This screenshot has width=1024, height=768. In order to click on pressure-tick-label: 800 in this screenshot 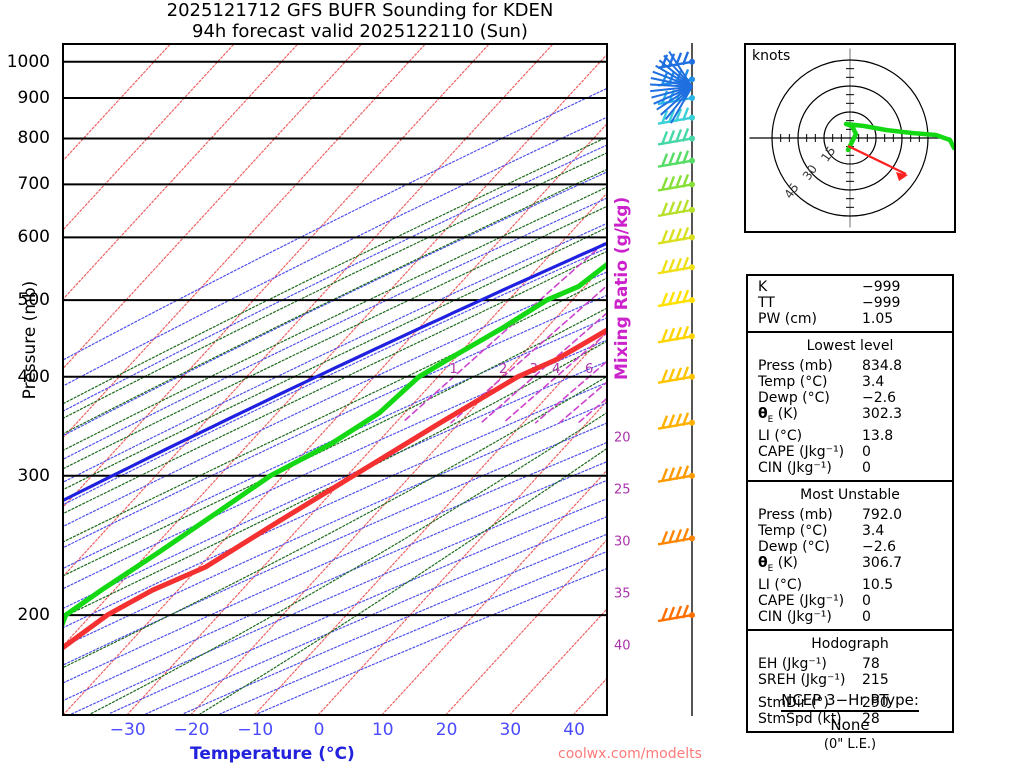, I will do `click(33, 138)`.